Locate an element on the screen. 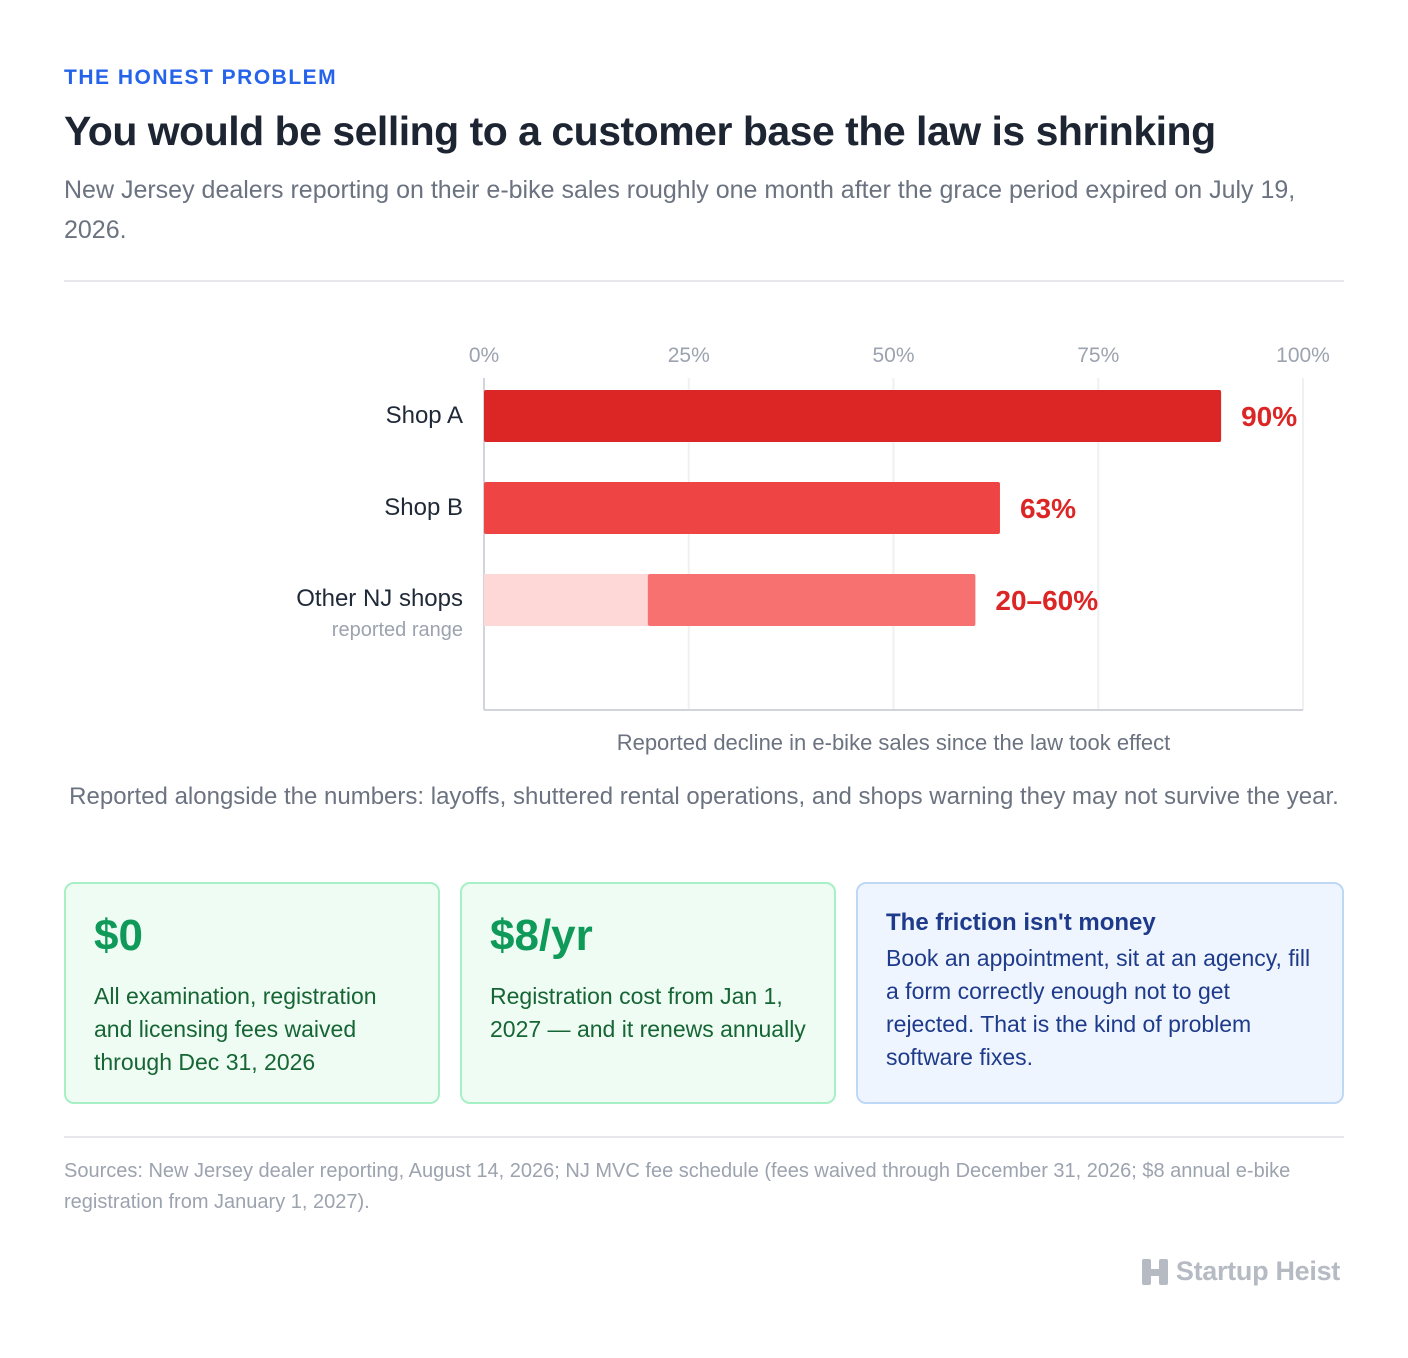 The image size is (1408, 1358). eyebrow-label: THE HONEST PROBLEM is located at coordinates (201, 77).